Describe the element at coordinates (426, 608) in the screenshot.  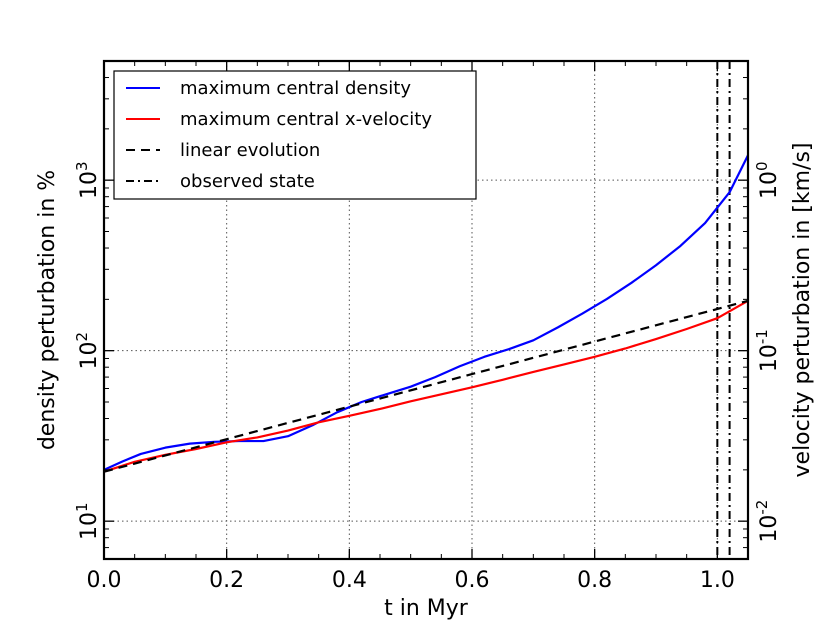
I see `x-axis-label: t in Myr` at that location.